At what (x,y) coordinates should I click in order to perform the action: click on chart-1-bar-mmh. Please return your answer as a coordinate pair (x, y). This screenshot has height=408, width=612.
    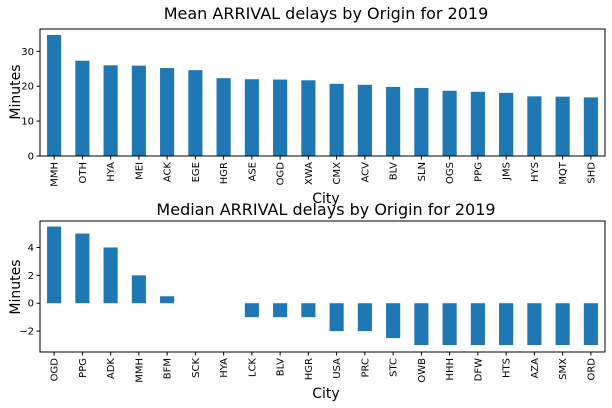
    Looking at the image, I should click on (54, 95).